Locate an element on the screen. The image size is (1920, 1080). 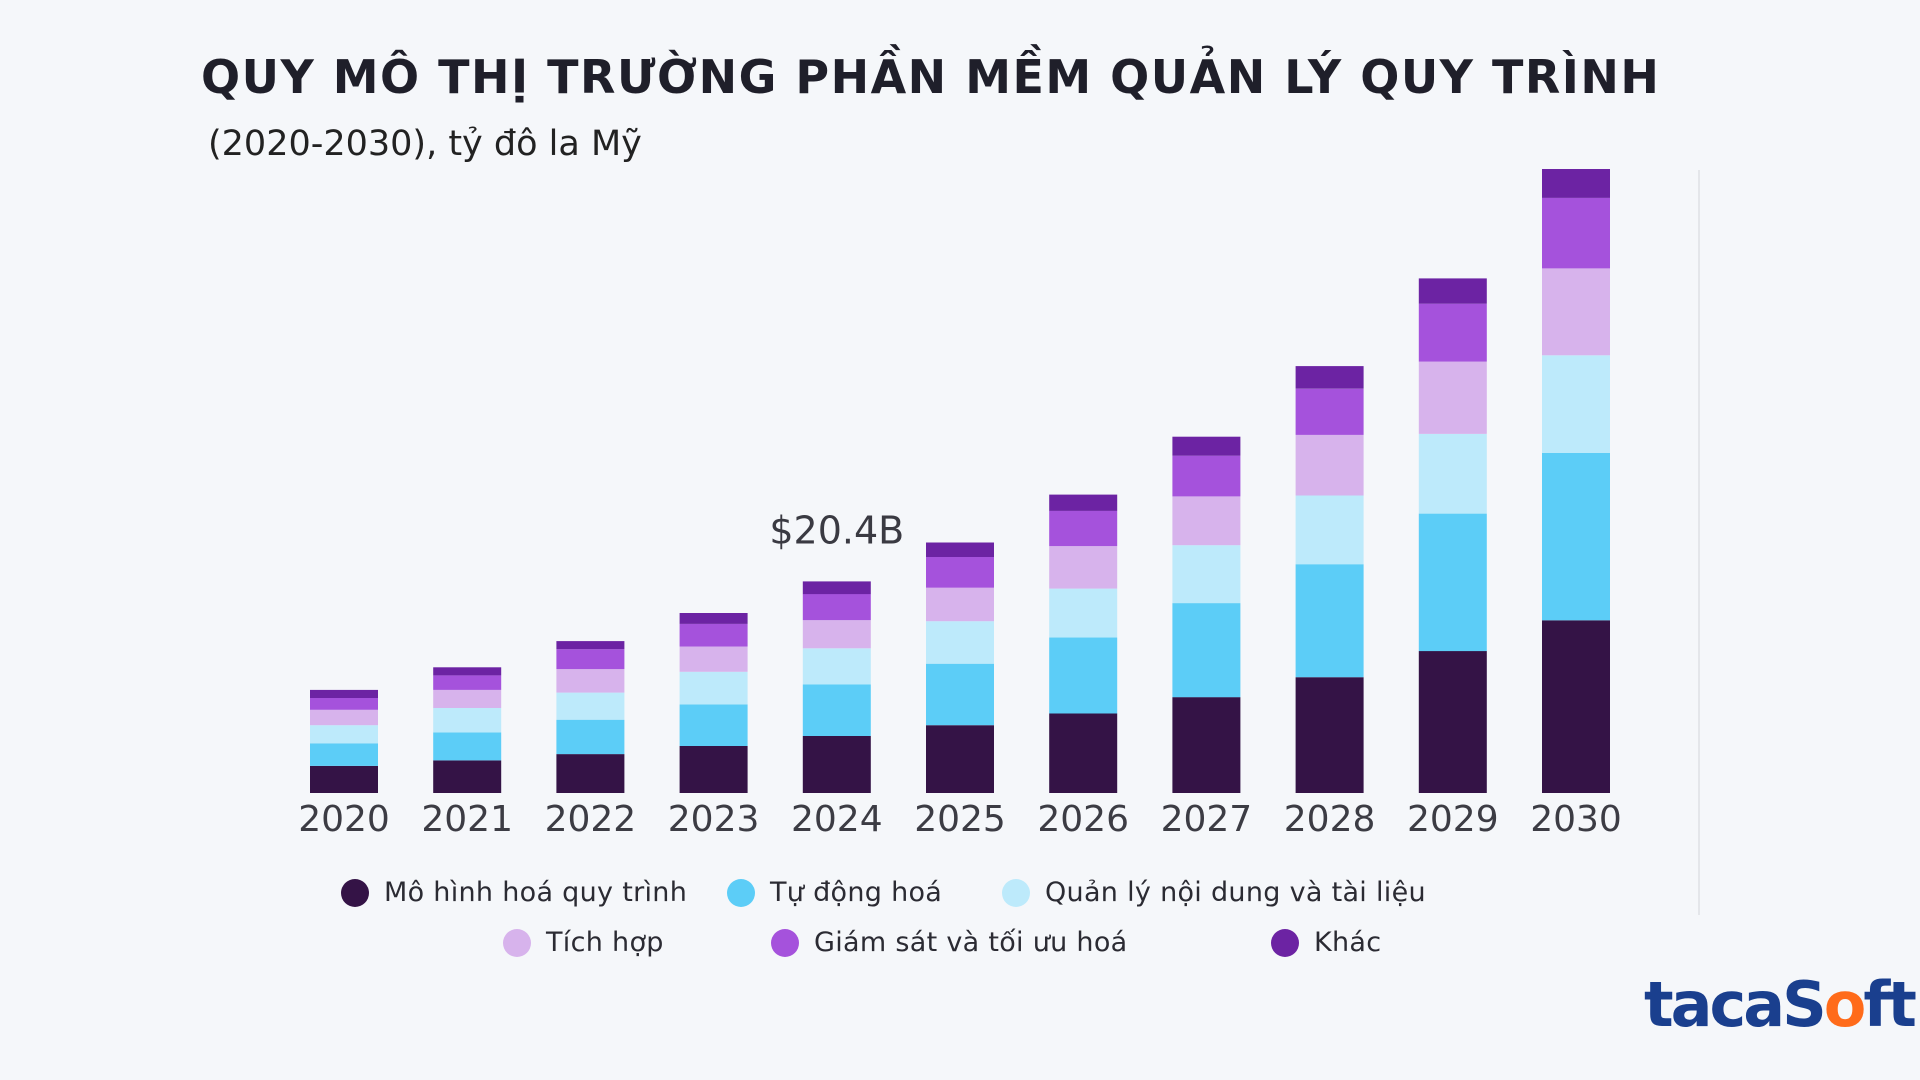
bar-segment-2026-s2 is located at coordinates (1083, 613).